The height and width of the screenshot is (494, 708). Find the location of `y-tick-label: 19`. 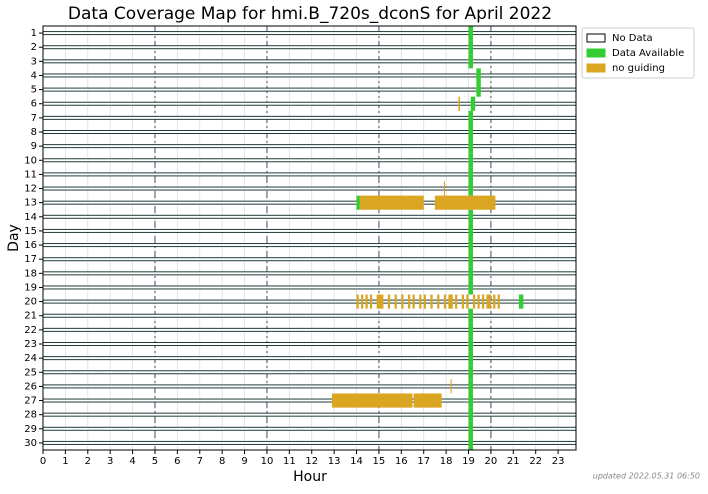

y-tick-label: 19 is located at coordinates (30, 287).